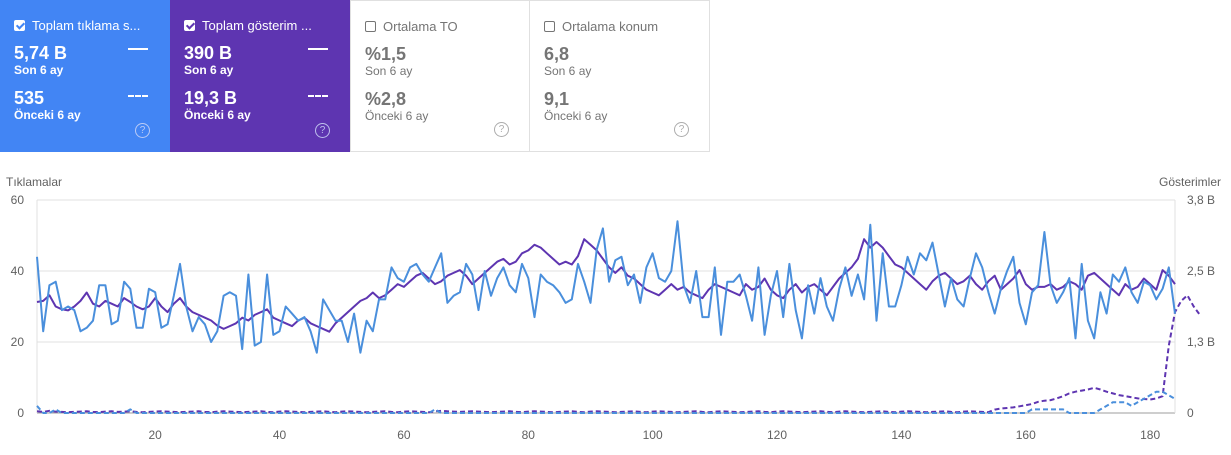 The image size is (1231, 455). What do you see at coordinates (29, 98) in the screenshot?
I see `card-previous-value: 535` at bounding box center [29, 98].